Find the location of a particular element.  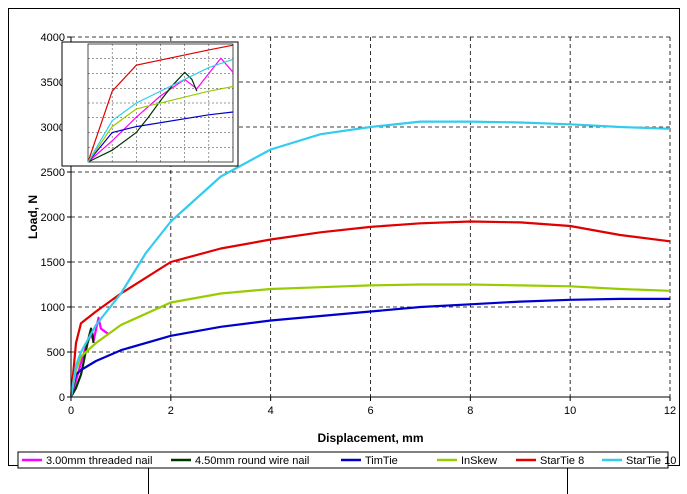

y-tick-label: 0 is located at coordinates (62, 398).